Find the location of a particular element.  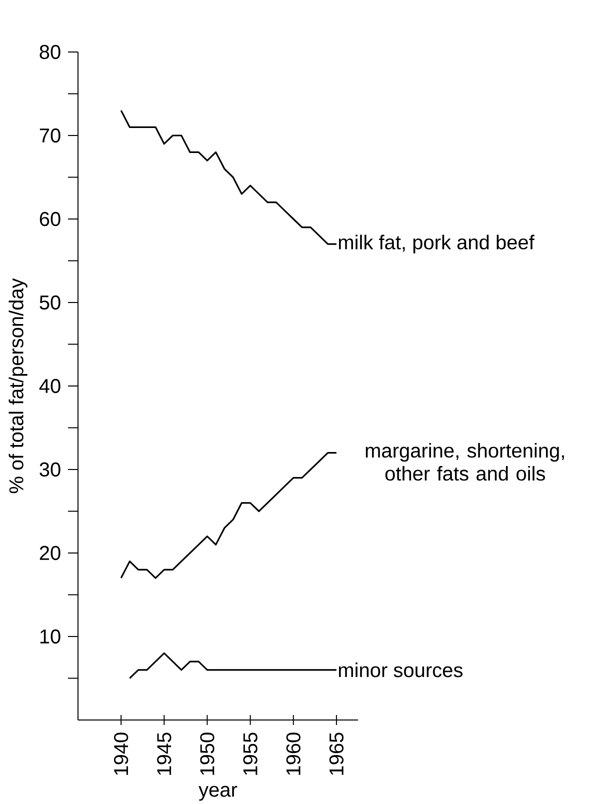

x-tick-label: 1955 is located at coordinates (250, 753).